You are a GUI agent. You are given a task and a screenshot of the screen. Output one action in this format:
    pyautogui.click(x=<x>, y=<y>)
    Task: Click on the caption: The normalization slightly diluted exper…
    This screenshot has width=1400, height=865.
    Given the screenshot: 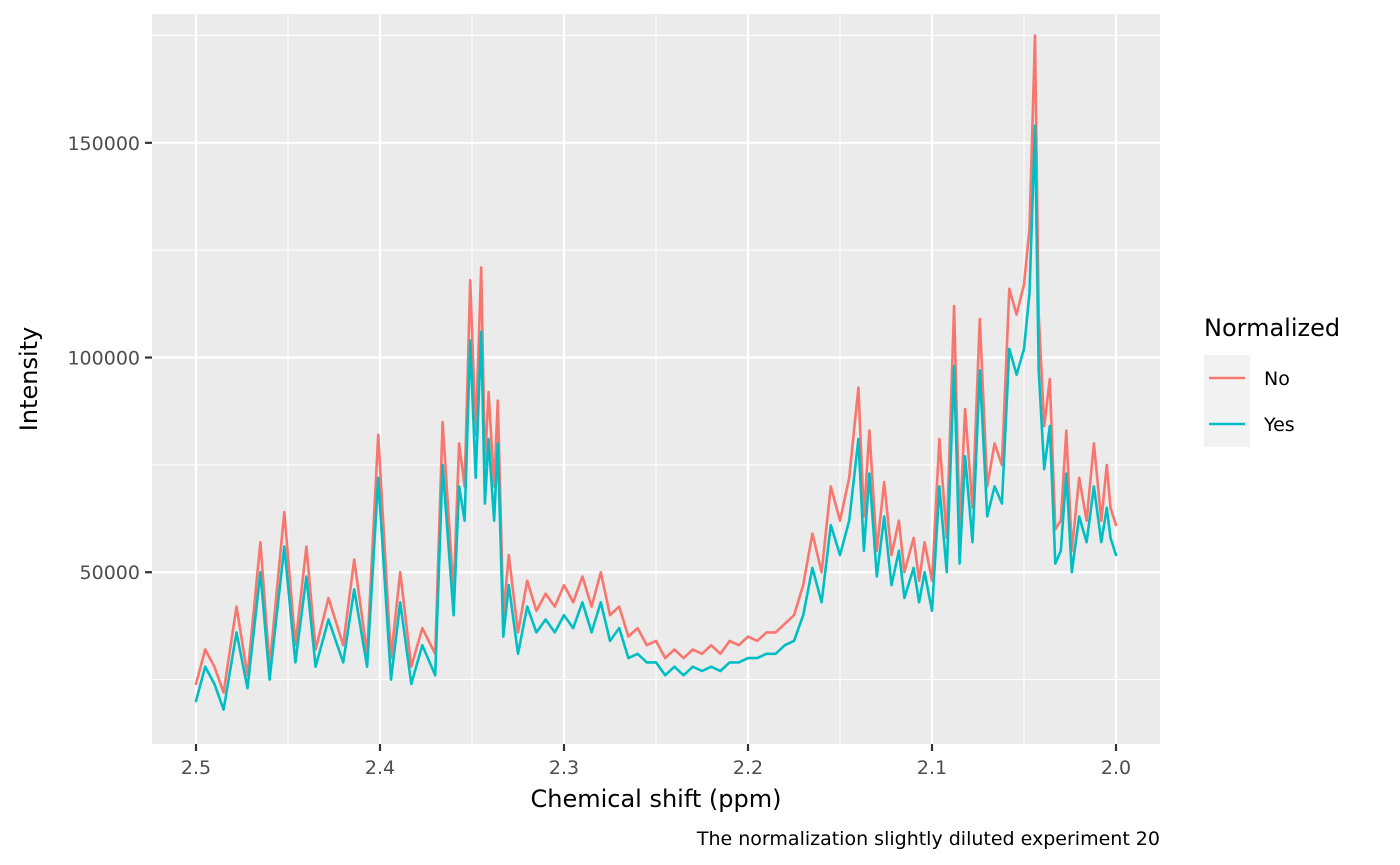 What is the action you would take?
    pyautogui.click(x=928, y=839)
    